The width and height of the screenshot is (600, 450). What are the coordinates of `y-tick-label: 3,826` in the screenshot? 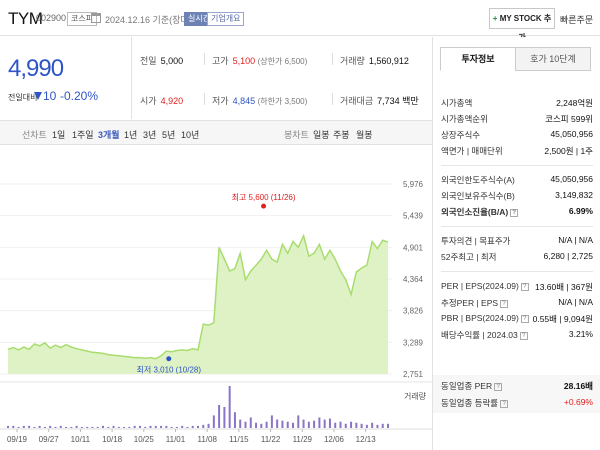 It's located at (413, 311).